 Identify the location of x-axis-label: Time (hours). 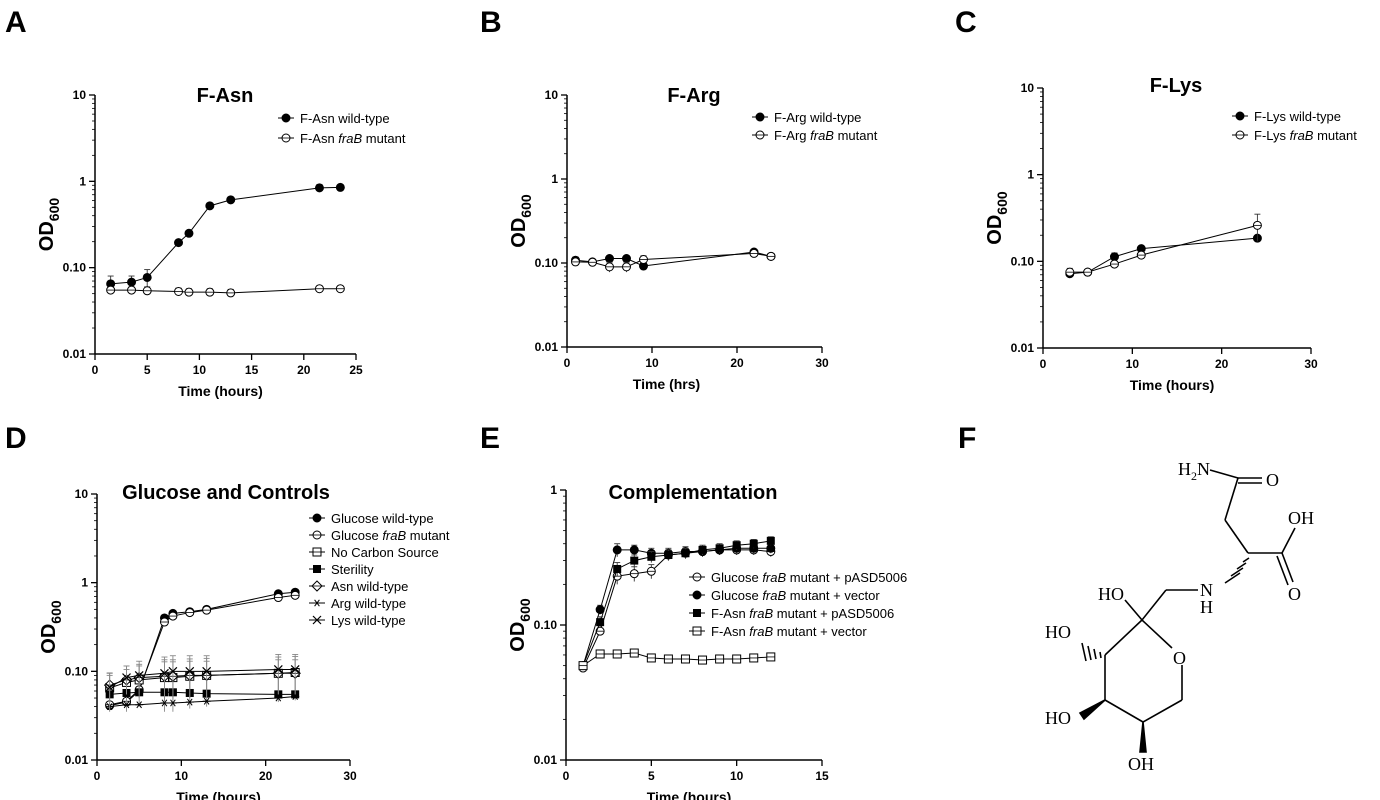
(220, 391).